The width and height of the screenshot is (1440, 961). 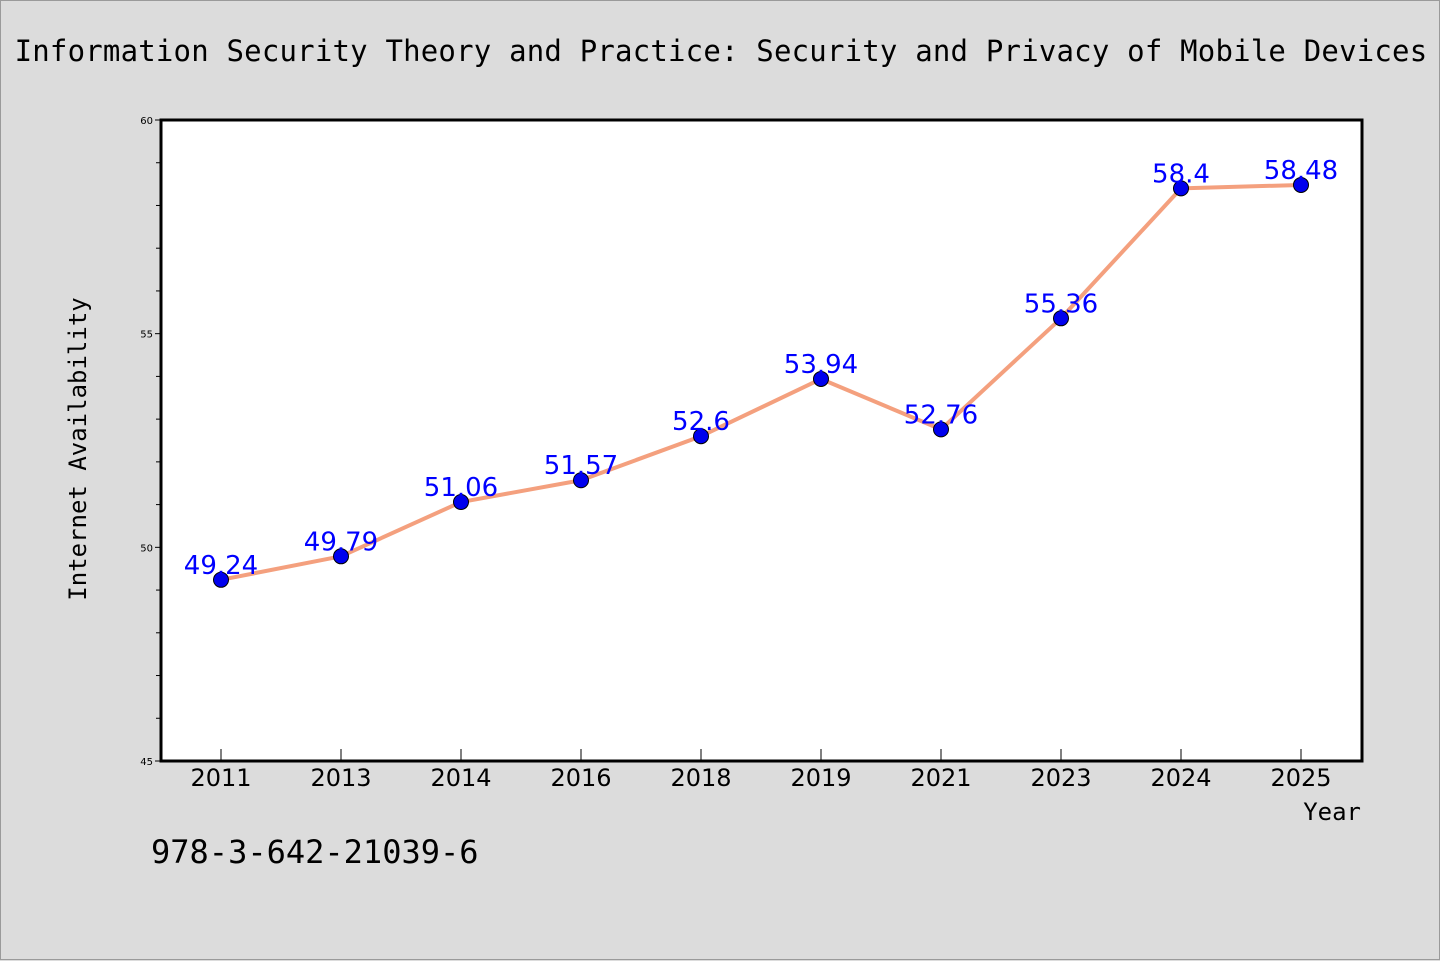 What do you see at coordinates (146, 335) in the screenshot?
I see `y-tick-label: 55` at bounding box center [146, 335].